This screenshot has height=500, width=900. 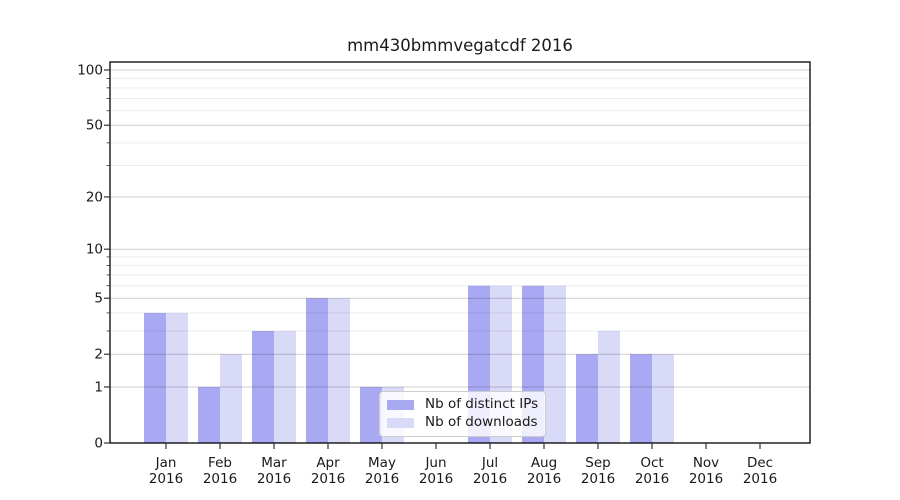 I want to click on legend-row-distinct-ips: Nb of distinct IPs, so click(x=463, y=404).